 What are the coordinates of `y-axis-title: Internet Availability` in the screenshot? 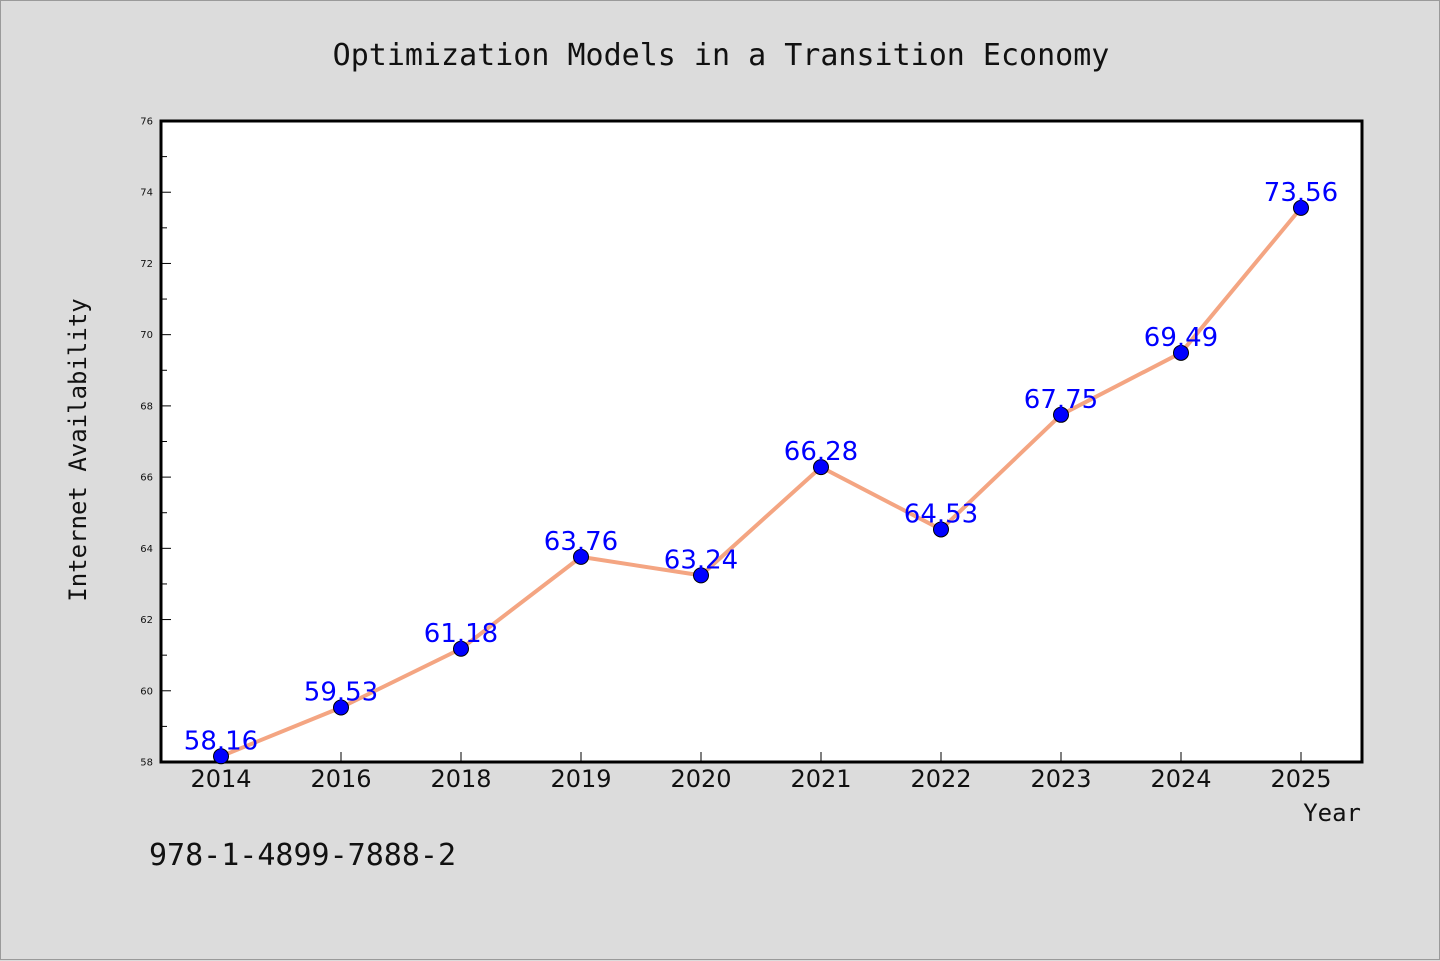 It's located at (78, 449).